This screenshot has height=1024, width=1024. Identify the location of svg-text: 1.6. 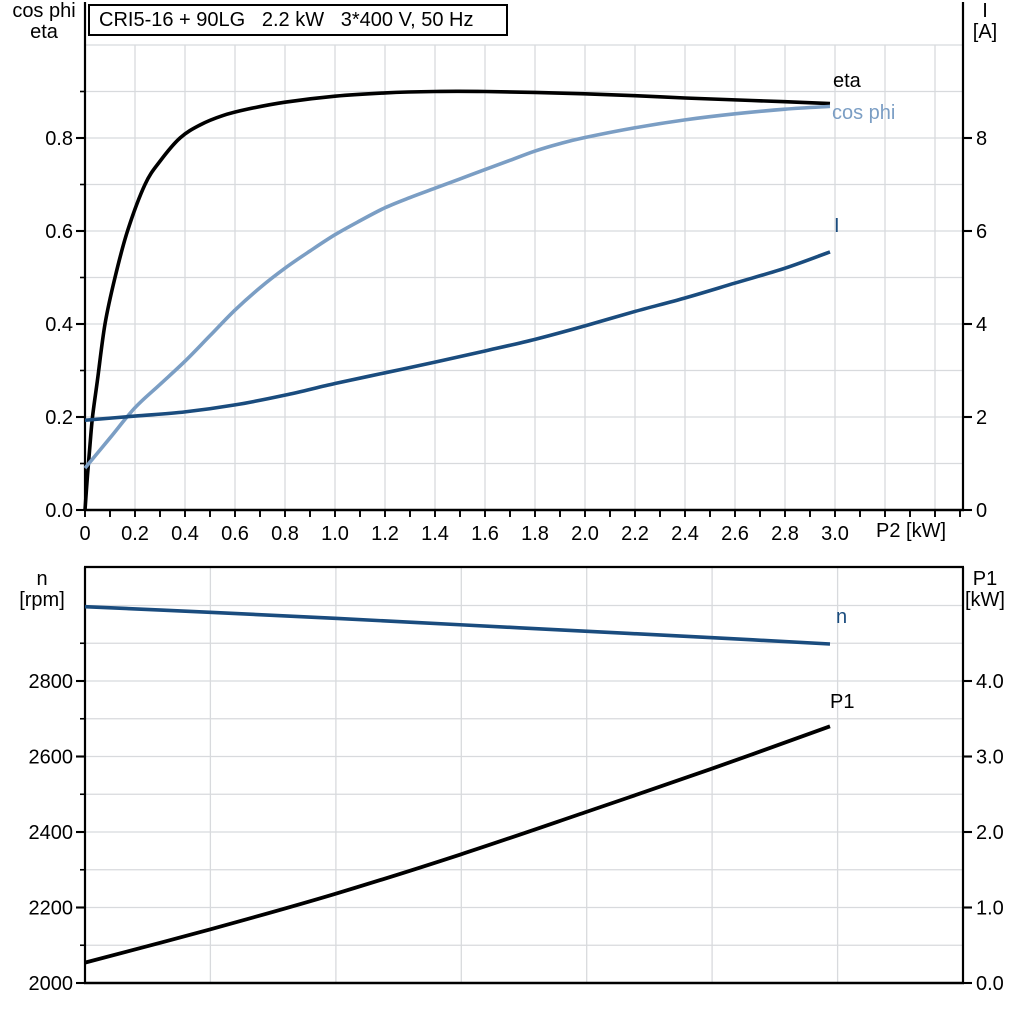
(485, 534).